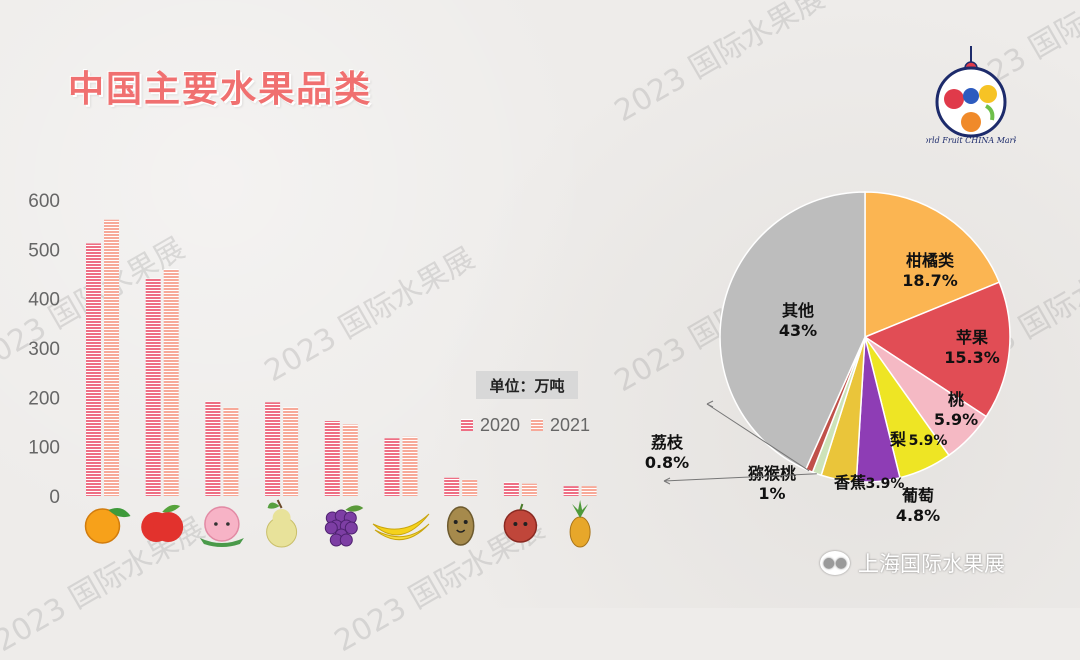  Describe the element at coordinates (282, 523) in the screenshot. I see `pear-icon` at that location.